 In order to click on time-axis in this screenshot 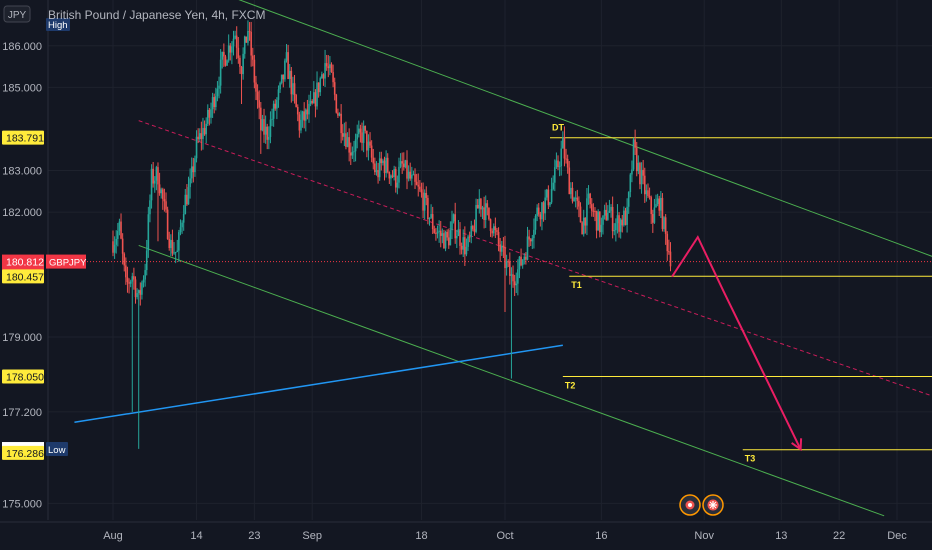, I will do `click(466, 535)`.